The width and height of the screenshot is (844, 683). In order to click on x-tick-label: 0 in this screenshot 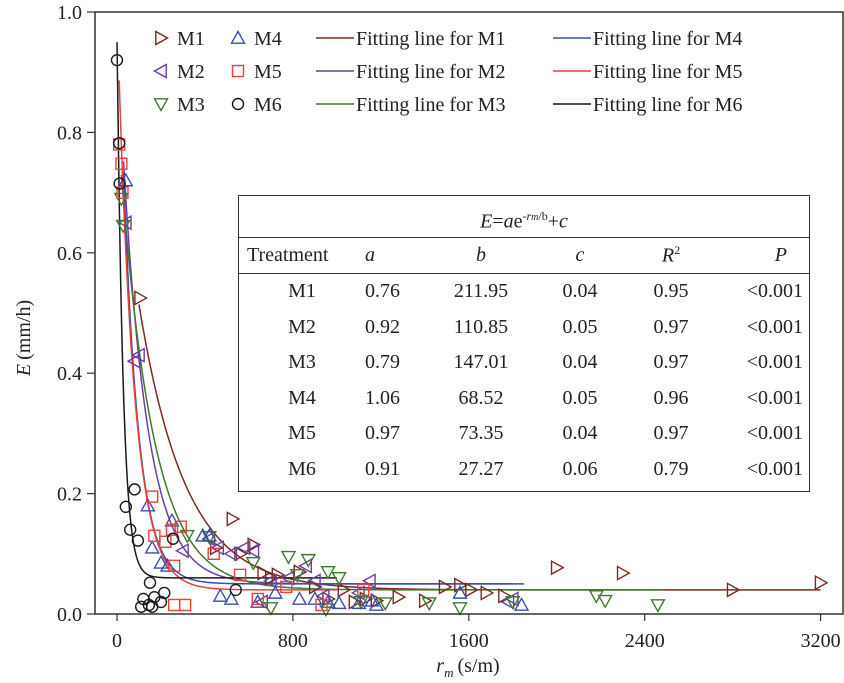, I will do `click(117, 641)`.